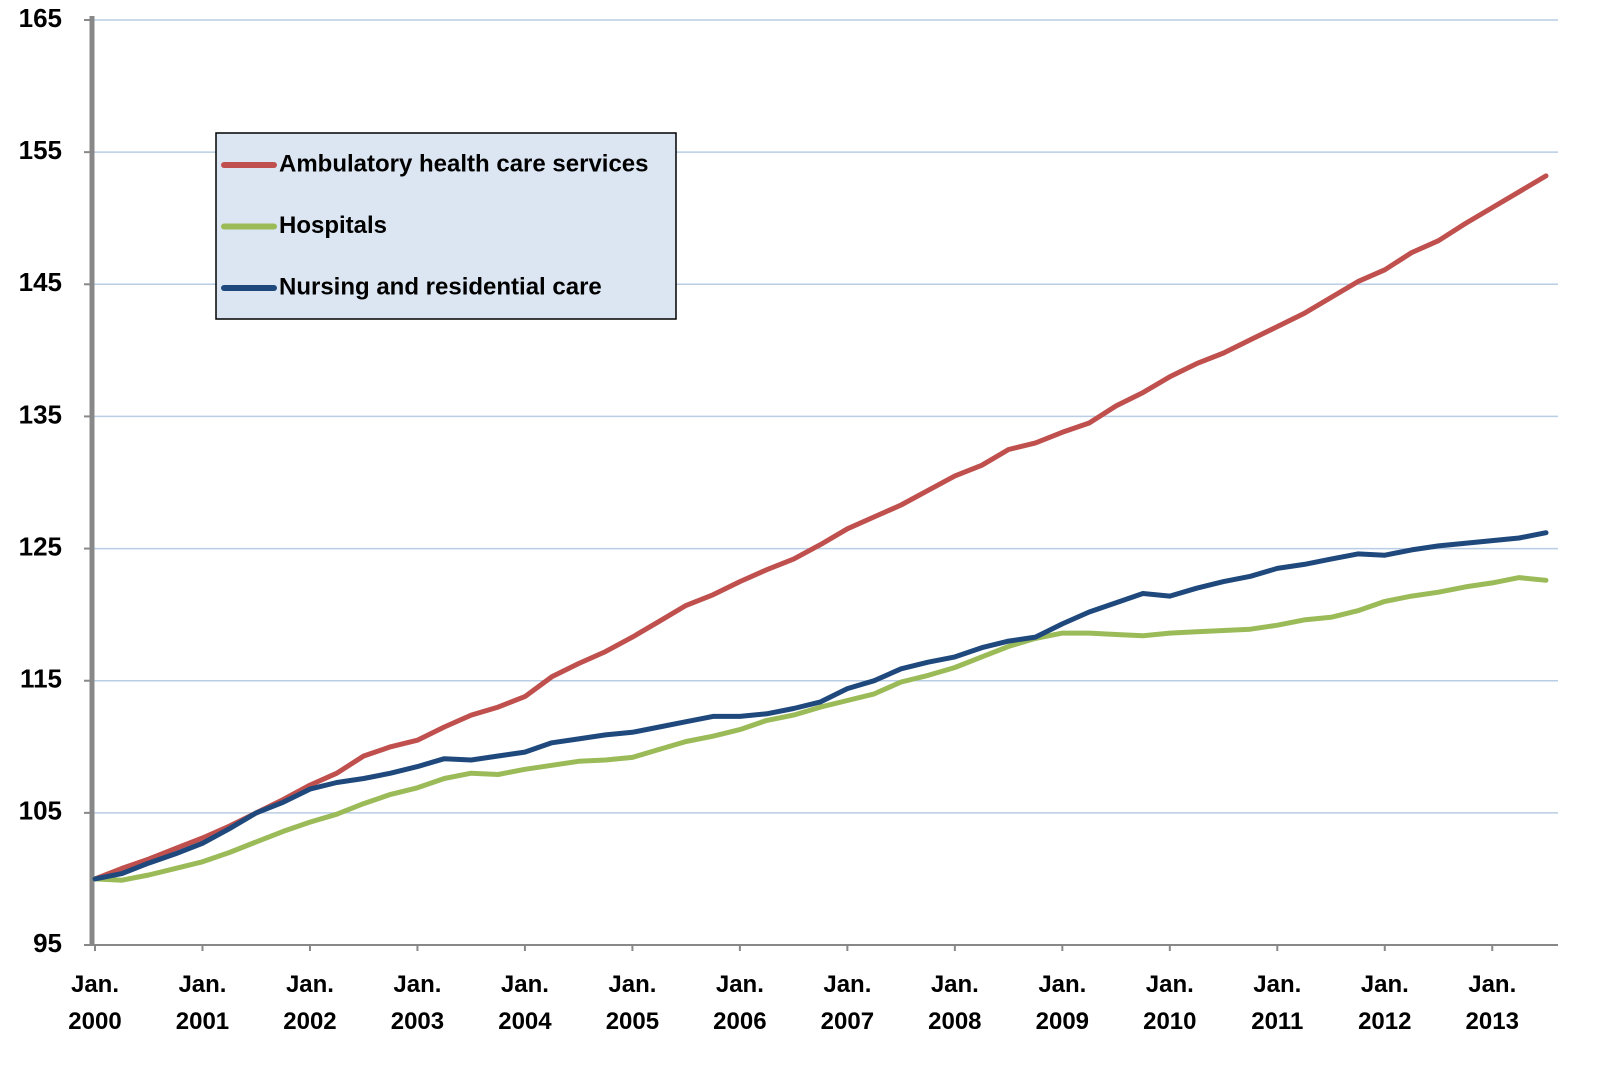 This screenshot has width=1618, height=1071. What do you see at coordinates (632, 1003) in the screenshot?
I see `x-tick-label: Jan. 2005` at bounding box center [632, 1003].